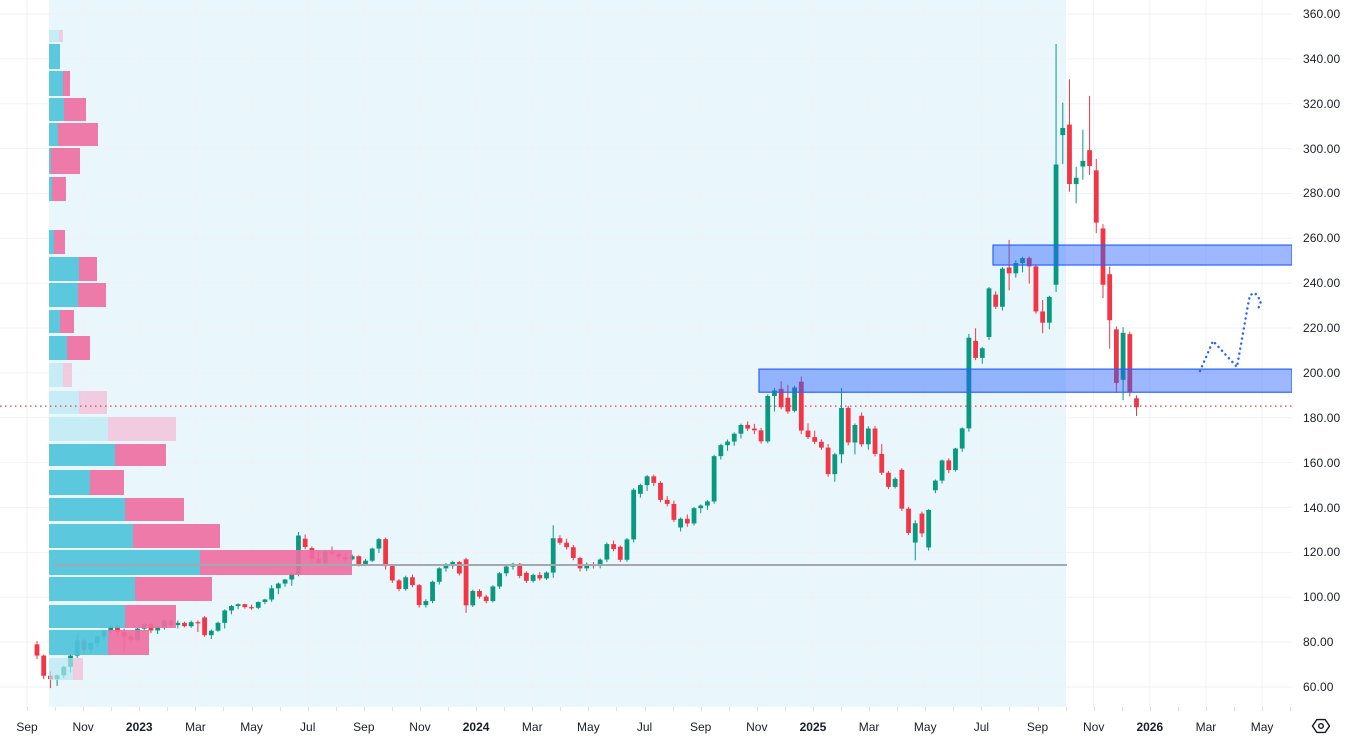 Image resolution: width=1349 pixels, height=745 pixels. I want to click on time-tick-label-year: 2024, so click(476, 727).